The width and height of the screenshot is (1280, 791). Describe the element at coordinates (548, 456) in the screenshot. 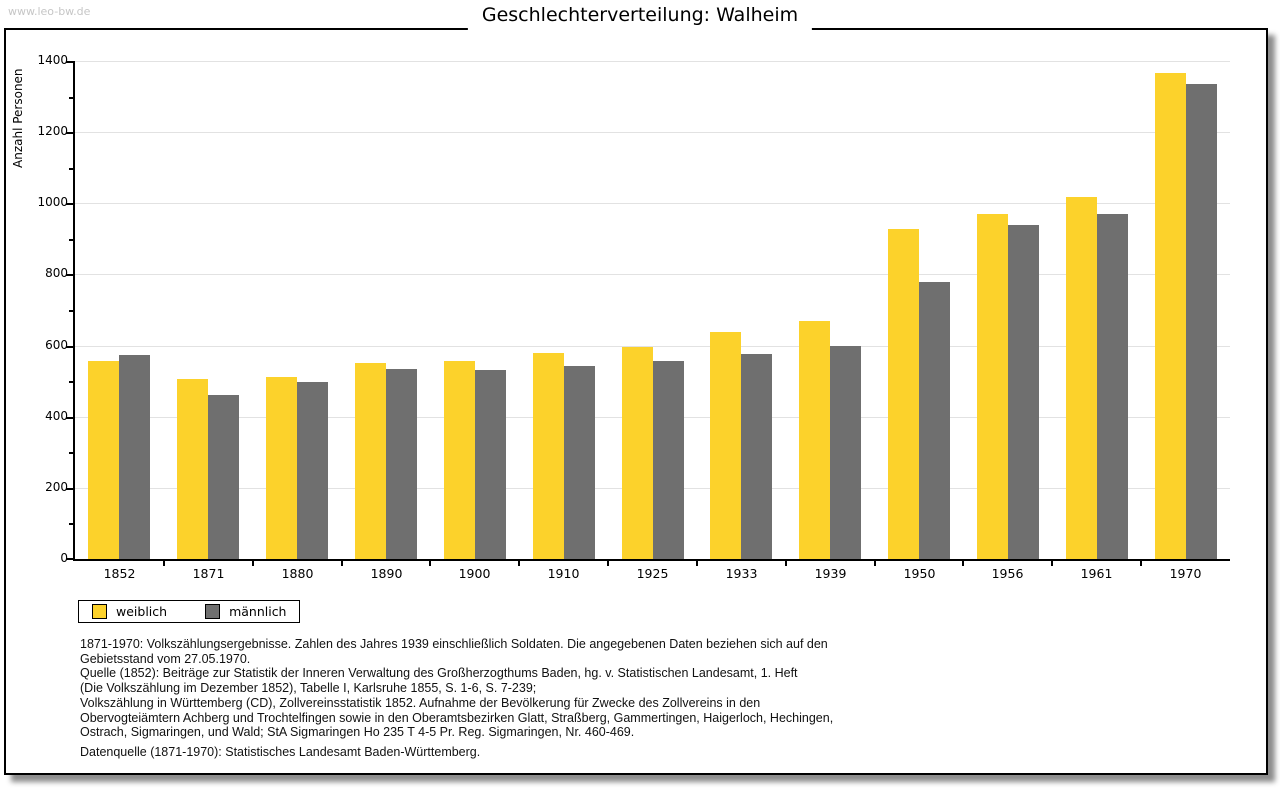

I see `bar-weiblich-1910` at that location.